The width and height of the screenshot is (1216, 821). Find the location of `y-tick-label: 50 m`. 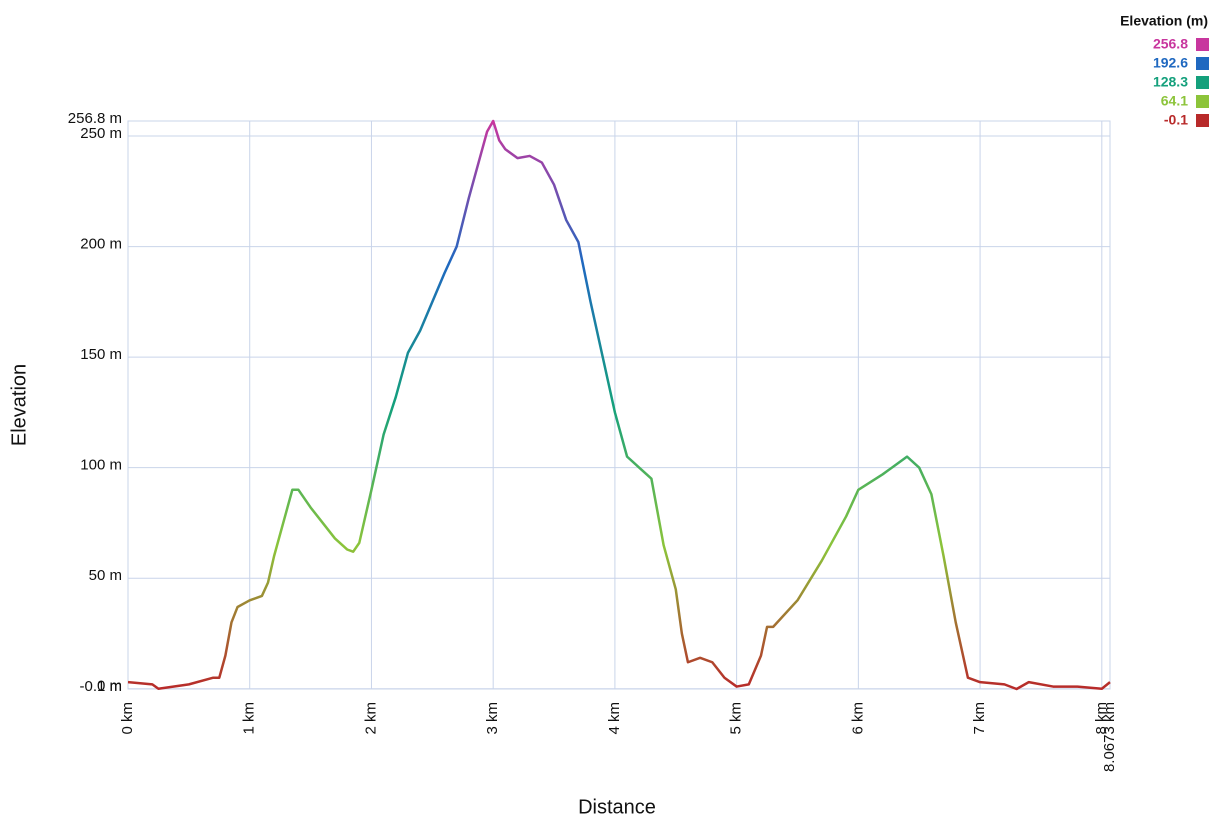

y-tick-label: 50 m is located at coordinates (105, 575).